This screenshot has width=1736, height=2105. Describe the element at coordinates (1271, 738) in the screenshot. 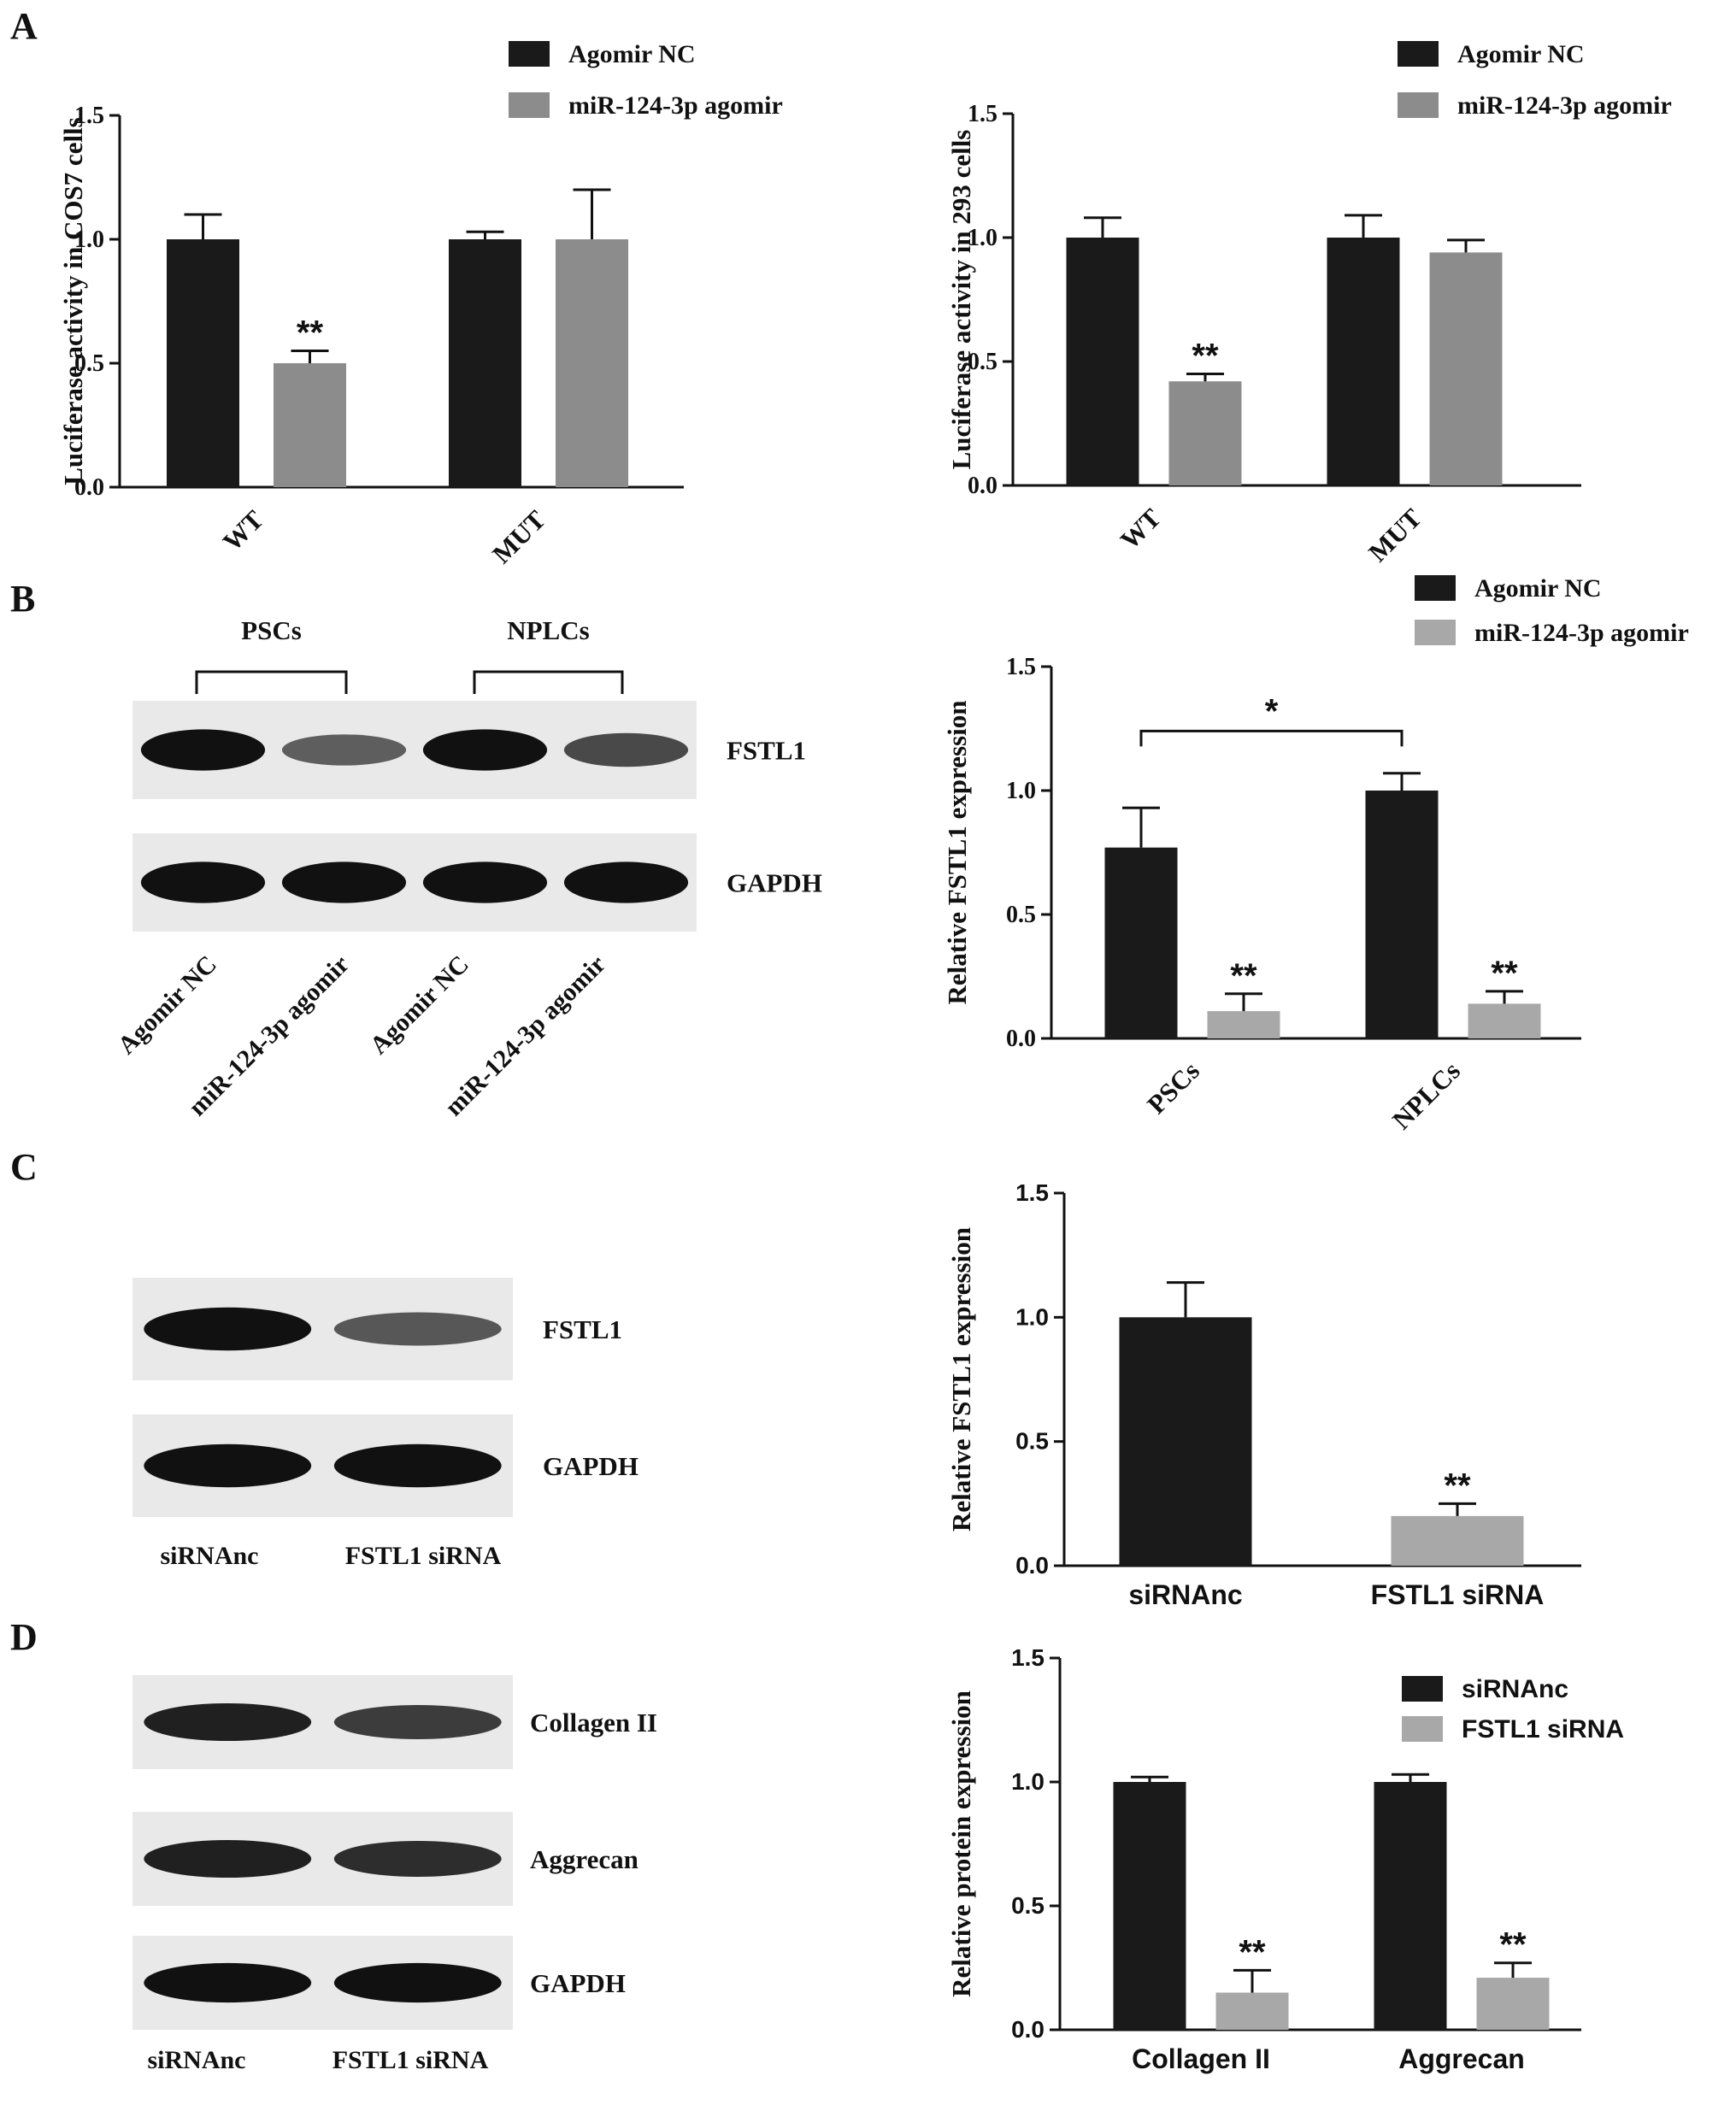

I see `significance-bracket` at that location.